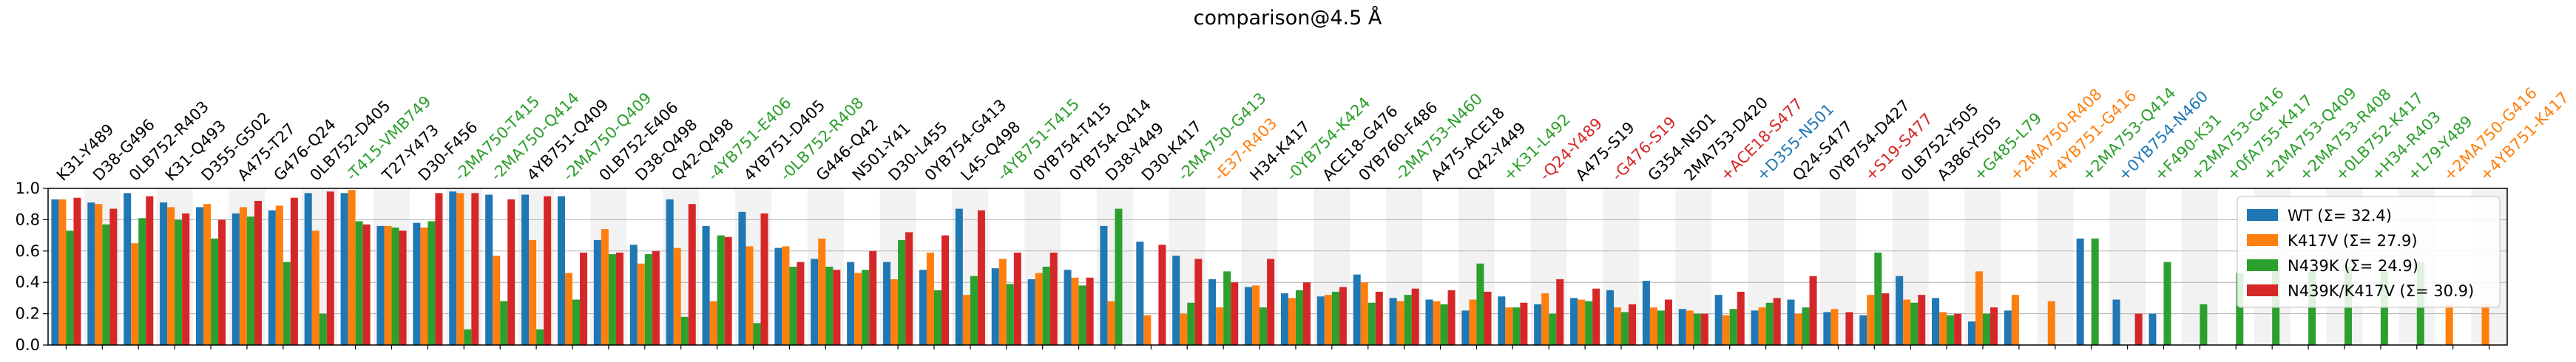  I want to click on y-tick-label: 0.8, so click(28, 219).